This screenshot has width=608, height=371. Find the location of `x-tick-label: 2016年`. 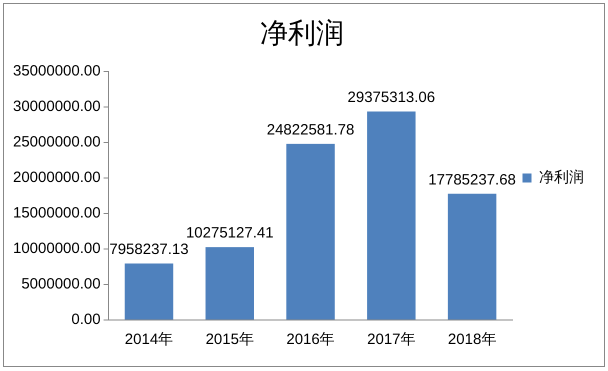

x-tick-label: 2016年 is located at coordinates (310, 339).